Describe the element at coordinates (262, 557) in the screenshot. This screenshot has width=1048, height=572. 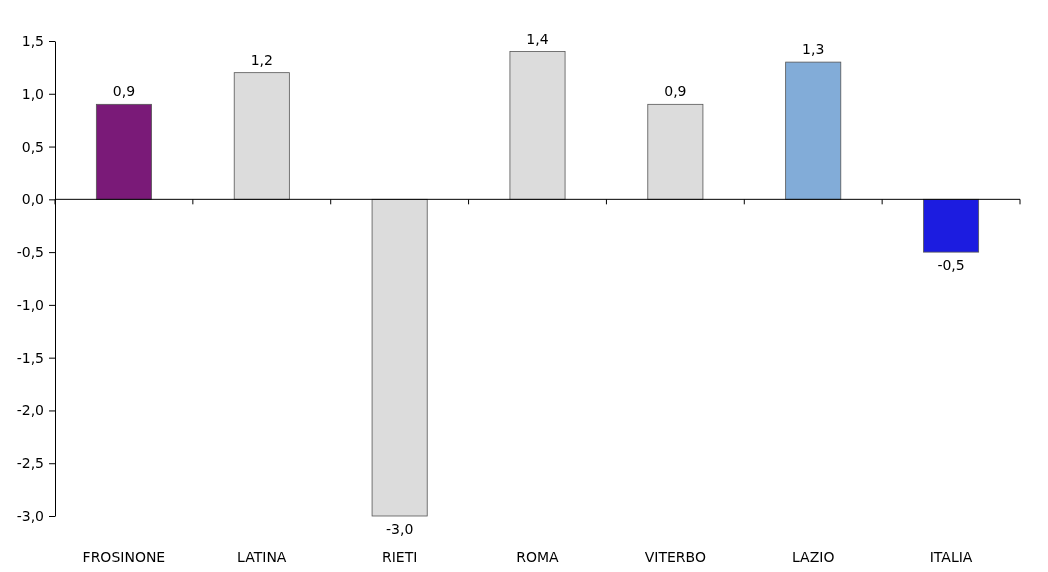
I see `x-tick-label: LATINA` at that location.